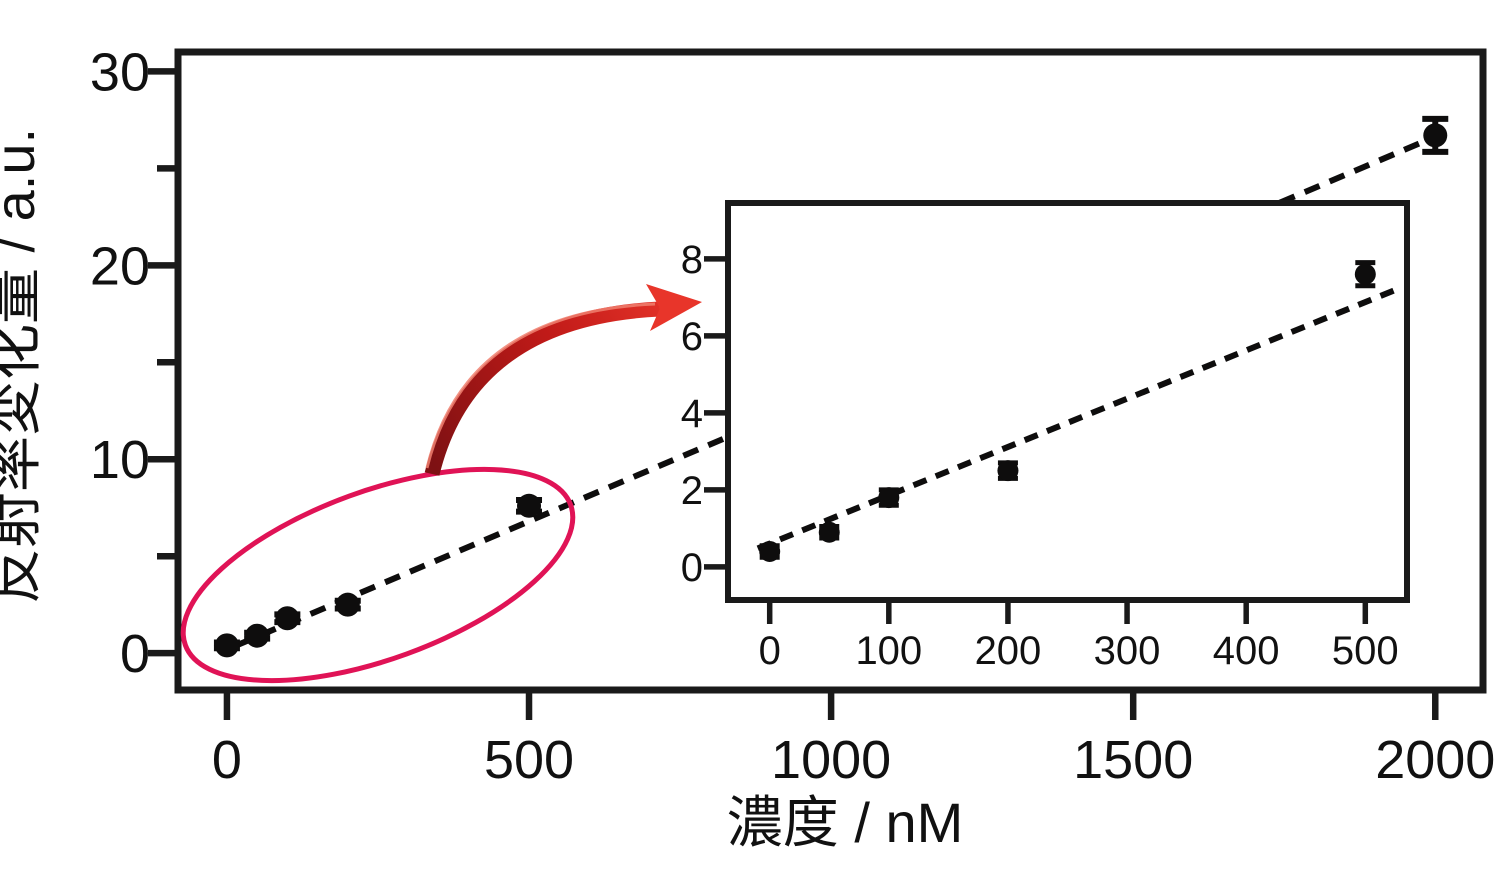  What do you see at coordinates (692, 337) in the screenshot?
I see `inset-y-tick-label: 6` at bounding box center [692, 337].